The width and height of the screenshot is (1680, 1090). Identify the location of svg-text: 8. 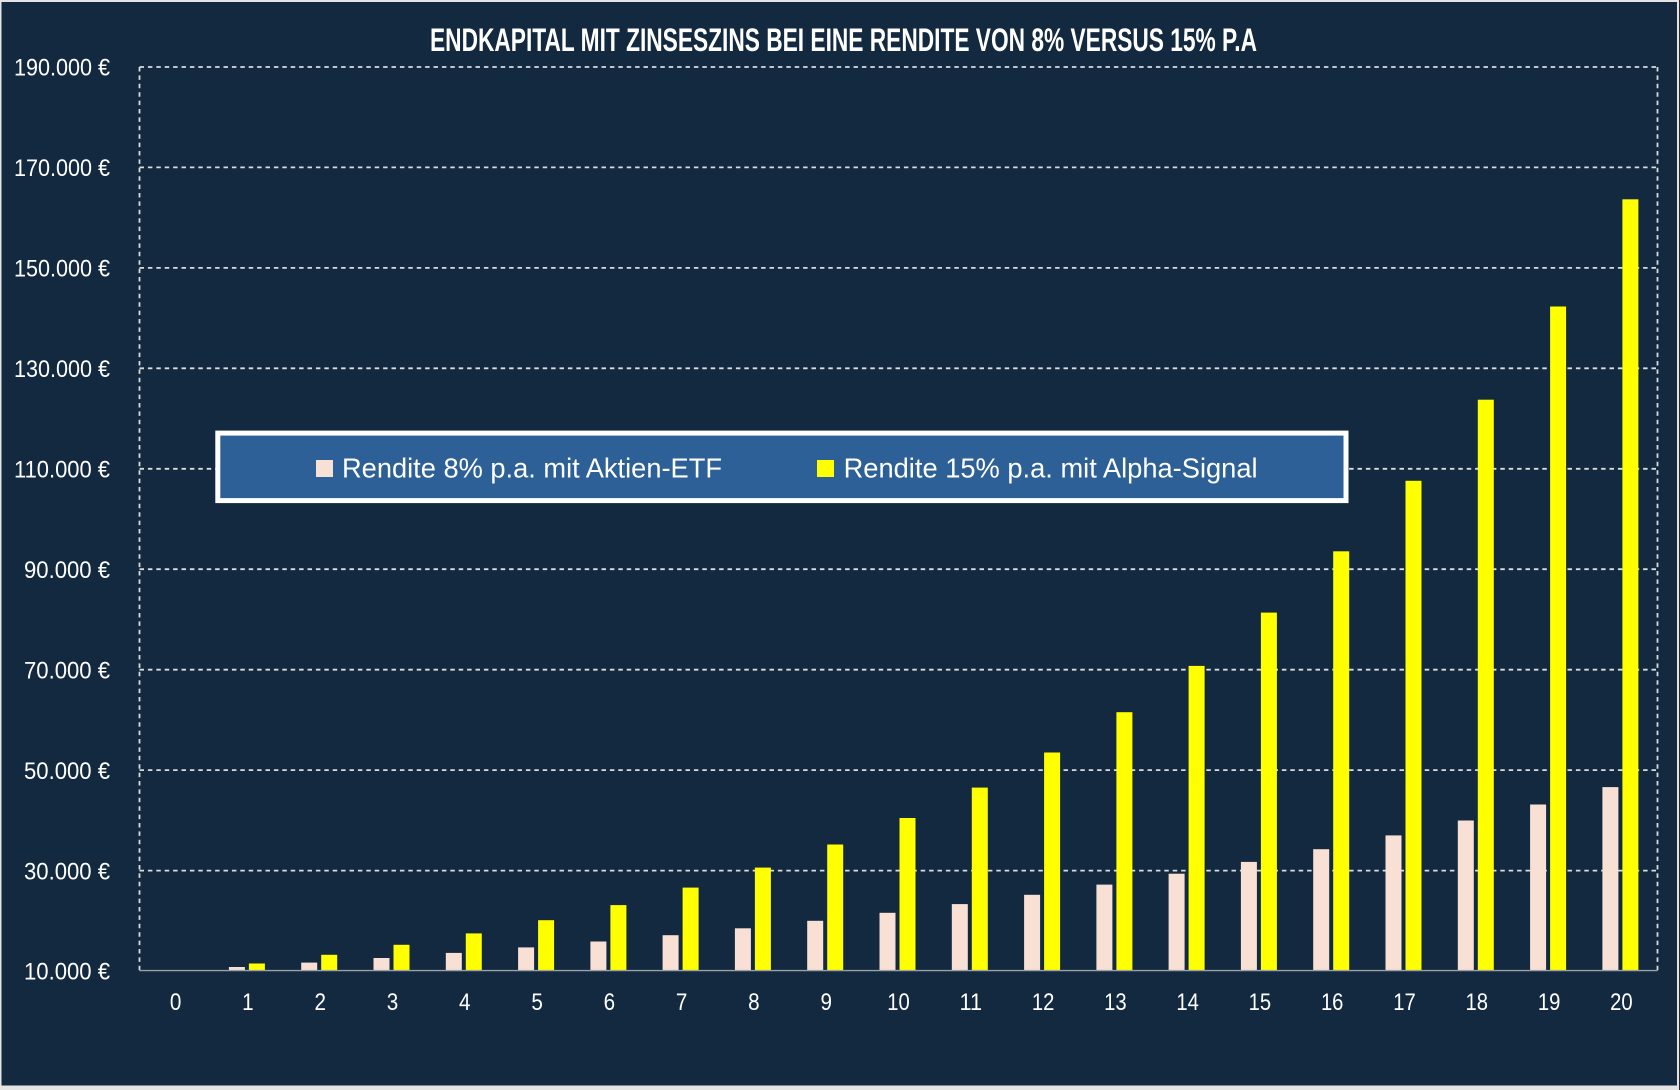
(754, 1002).